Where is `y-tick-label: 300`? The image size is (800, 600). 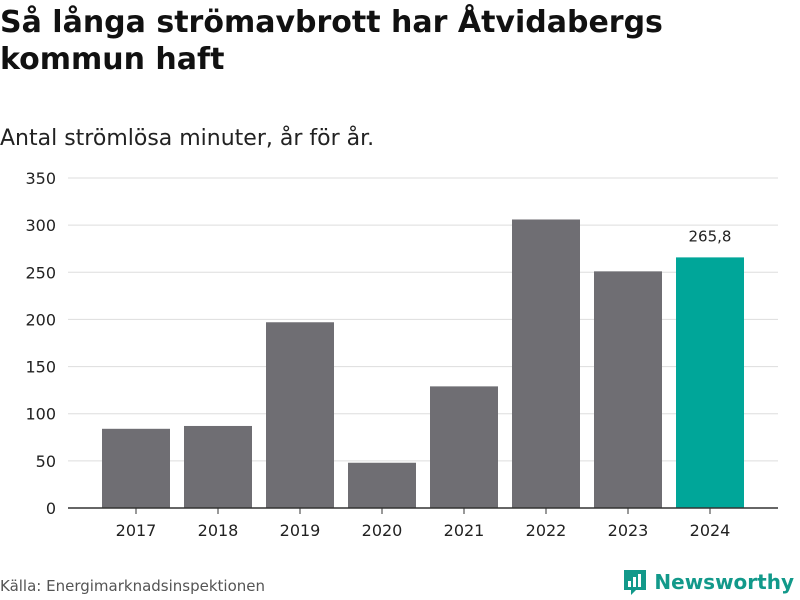 y-tick-label: 300 is located at coordinates (40, 225).